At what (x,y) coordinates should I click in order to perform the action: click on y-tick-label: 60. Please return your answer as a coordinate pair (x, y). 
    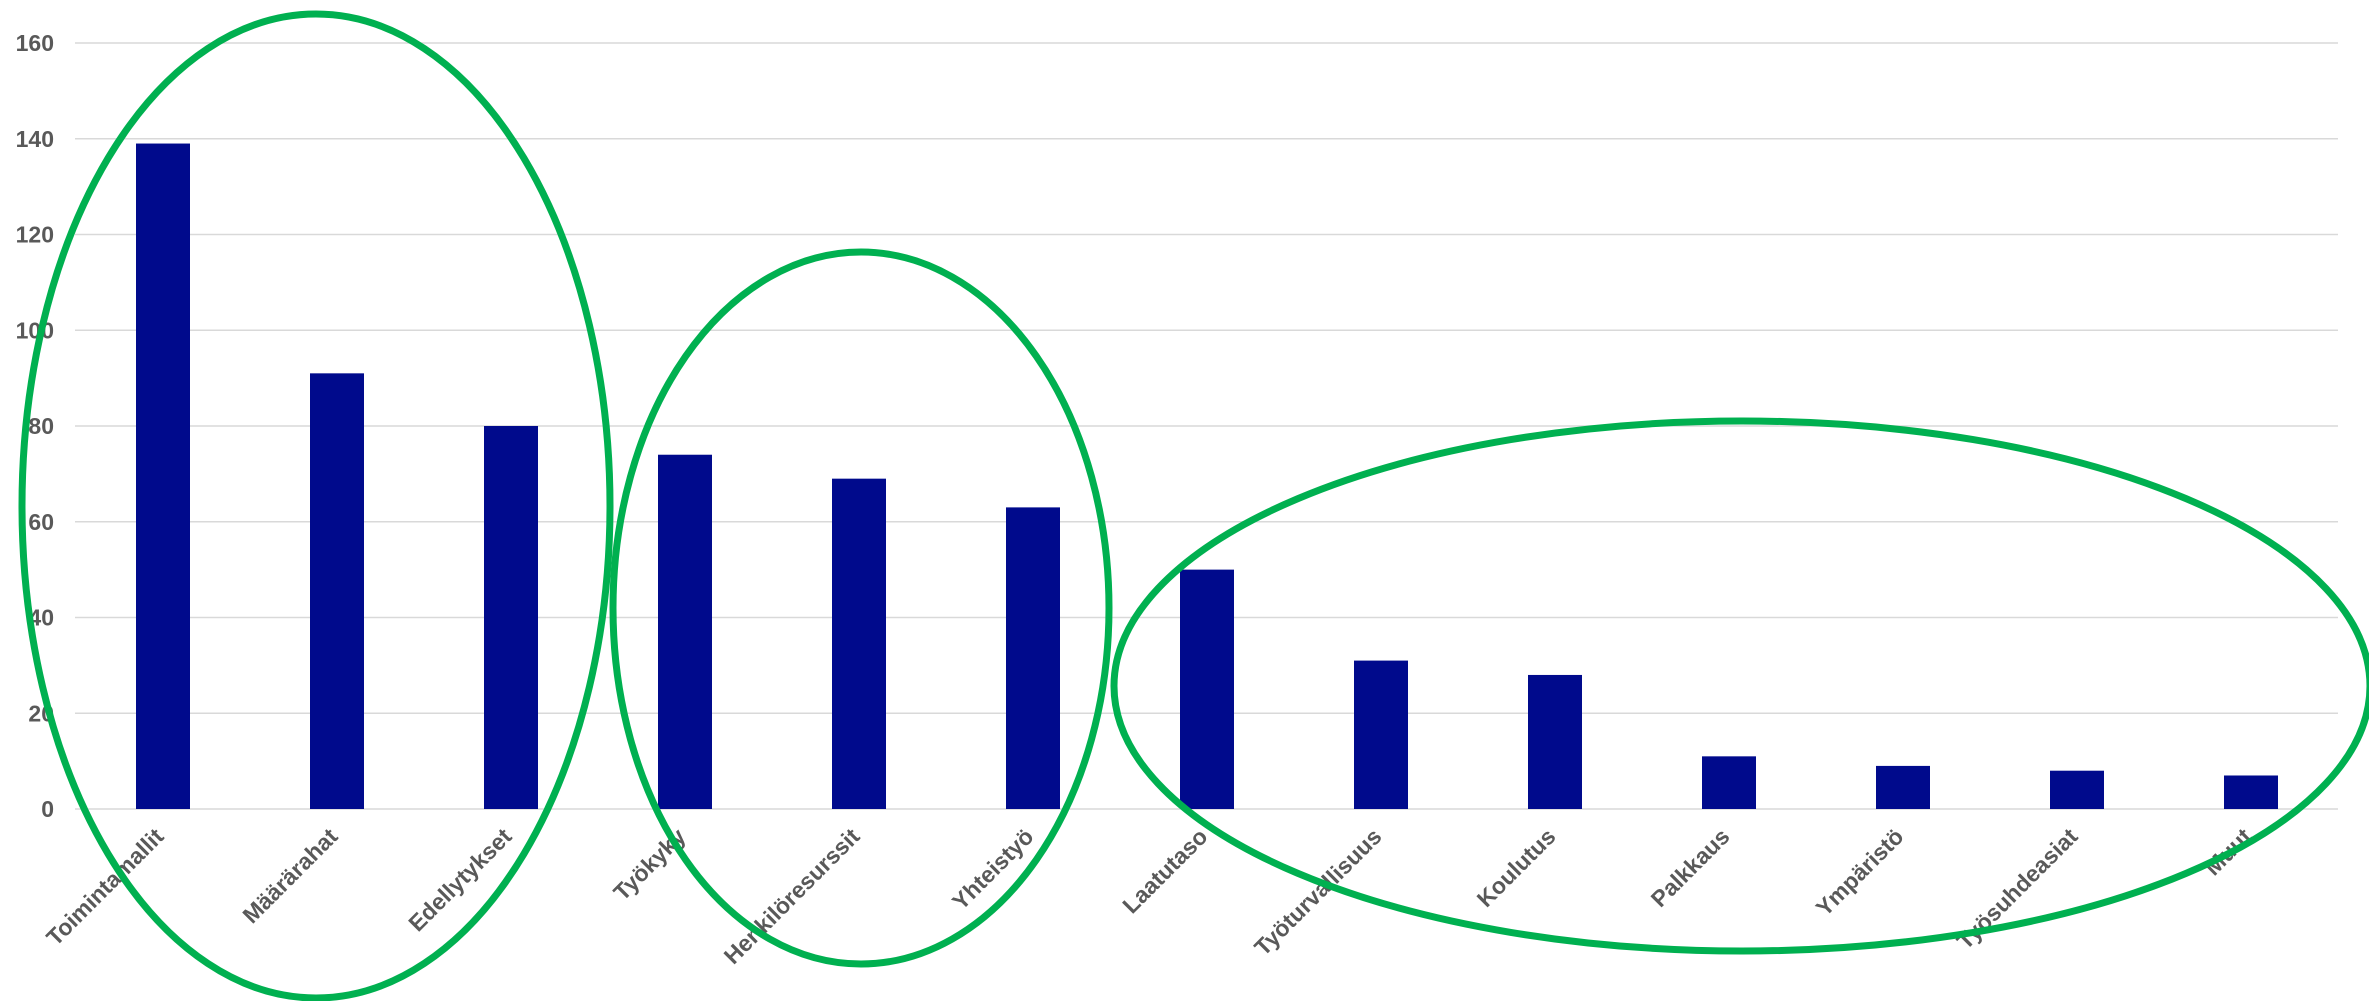
    Looking at the image, I should click on (41, 522).